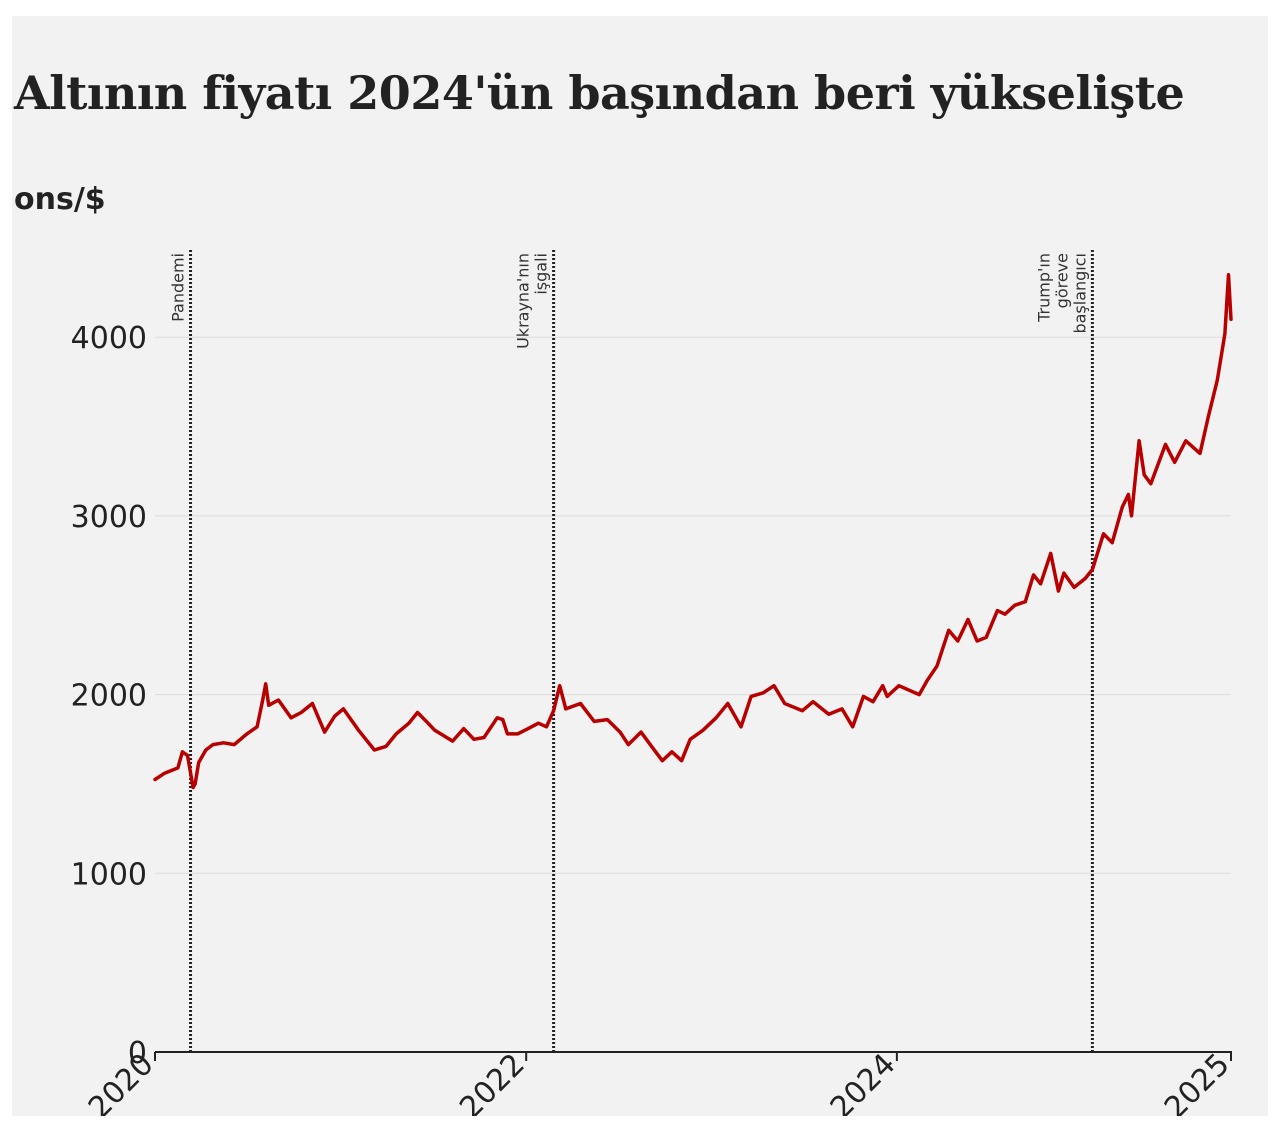 This screenshot has width=1280, height=1132. What do you see at coordinates (523, 301) in the screenshot?
I see `event-label-2-1: Ukrayna'nın` at bounding box center [523, 301].